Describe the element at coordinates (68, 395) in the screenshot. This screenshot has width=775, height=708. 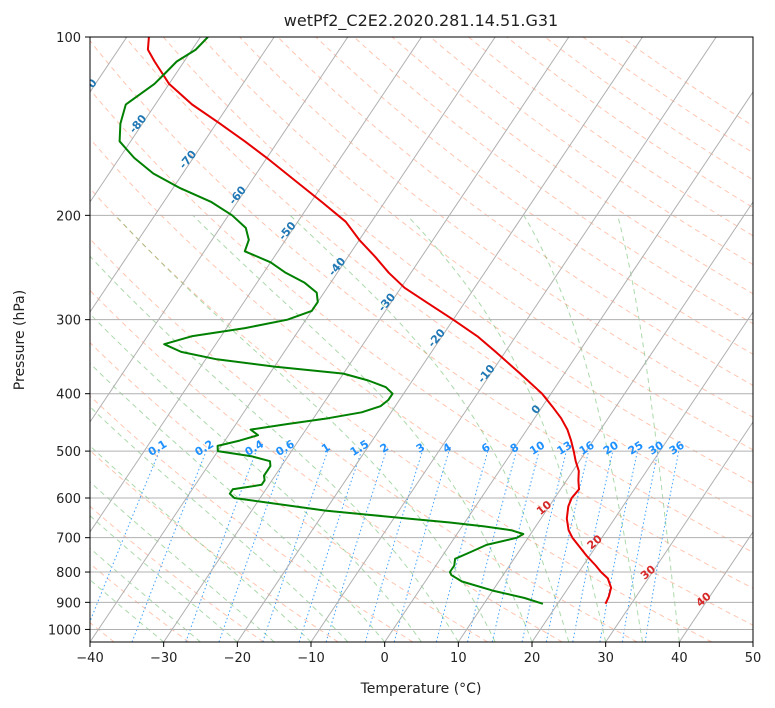
I see `y-tick-label: 400` at that location.